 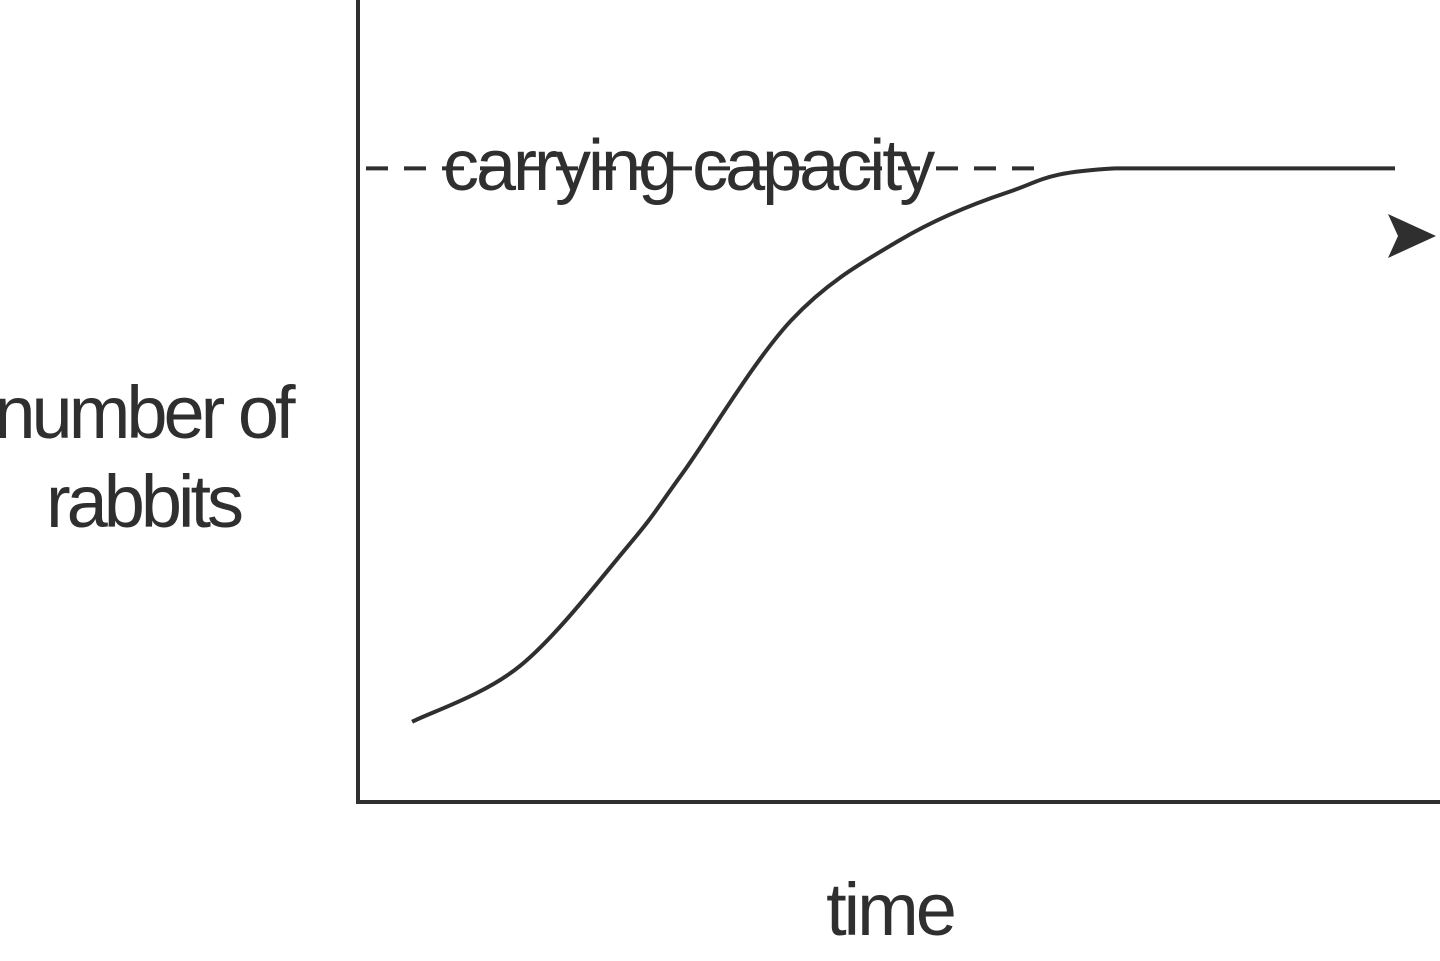 I want to click on x-axis-label: time, so click(x=890, y=909).